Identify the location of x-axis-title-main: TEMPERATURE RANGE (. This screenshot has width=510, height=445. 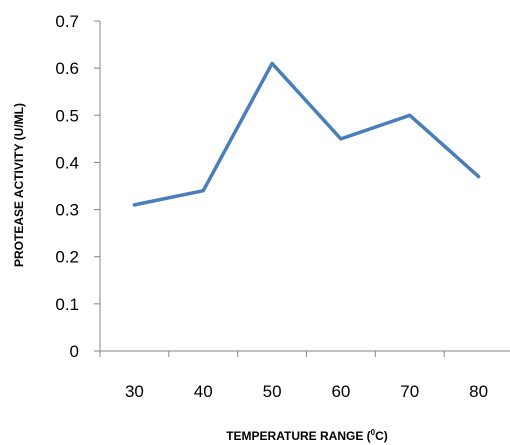
(298, 436).